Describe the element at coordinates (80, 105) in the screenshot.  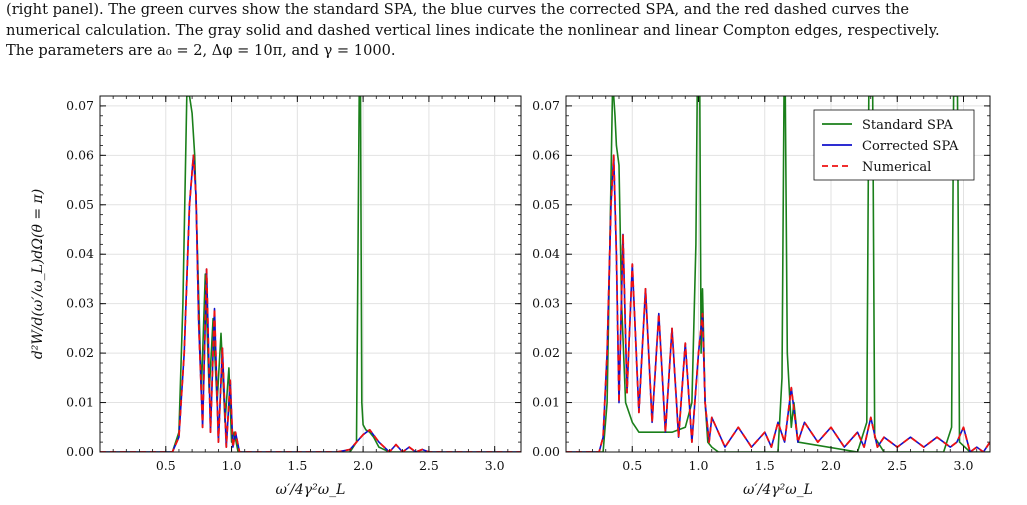
I see `left-y-tick-label-7: 0.07` at that location.